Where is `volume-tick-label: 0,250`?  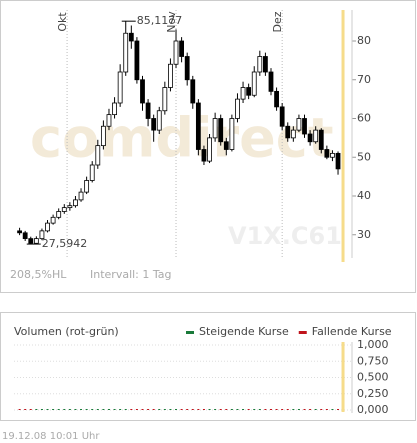
volume-tick-label: 0,250 is located at coordinates (373, 393).